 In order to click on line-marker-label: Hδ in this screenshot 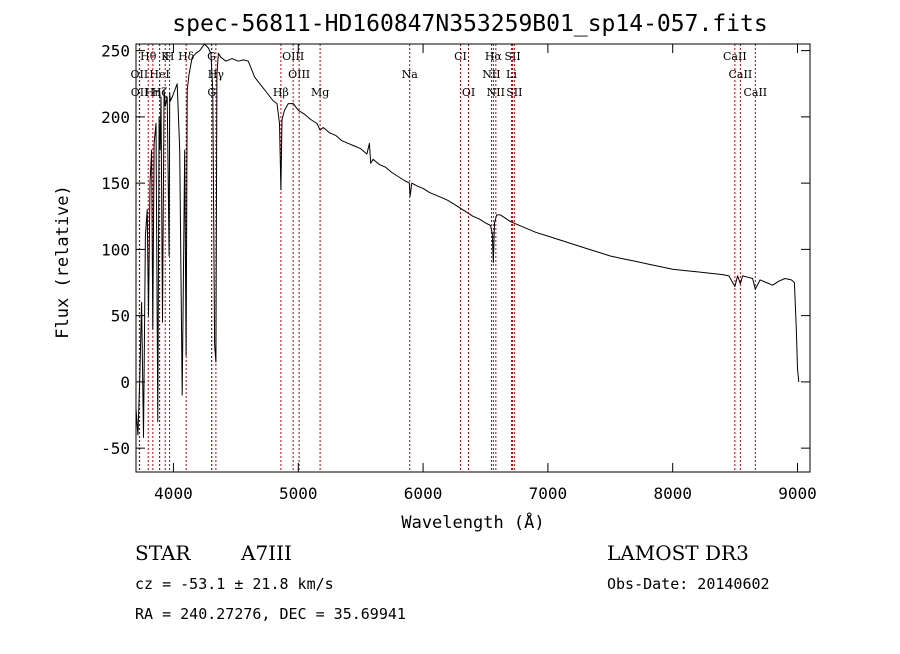, I will do `click(186, 56)`.